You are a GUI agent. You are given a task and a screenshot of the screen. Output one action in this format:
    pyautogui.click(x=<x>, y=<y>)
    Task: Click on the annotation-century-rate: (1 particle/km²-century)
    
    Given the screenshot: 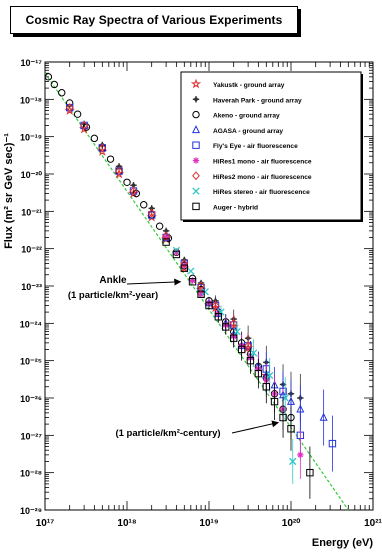 What is the action you would take?
    pyautogui.click(x=167, y=433)
    